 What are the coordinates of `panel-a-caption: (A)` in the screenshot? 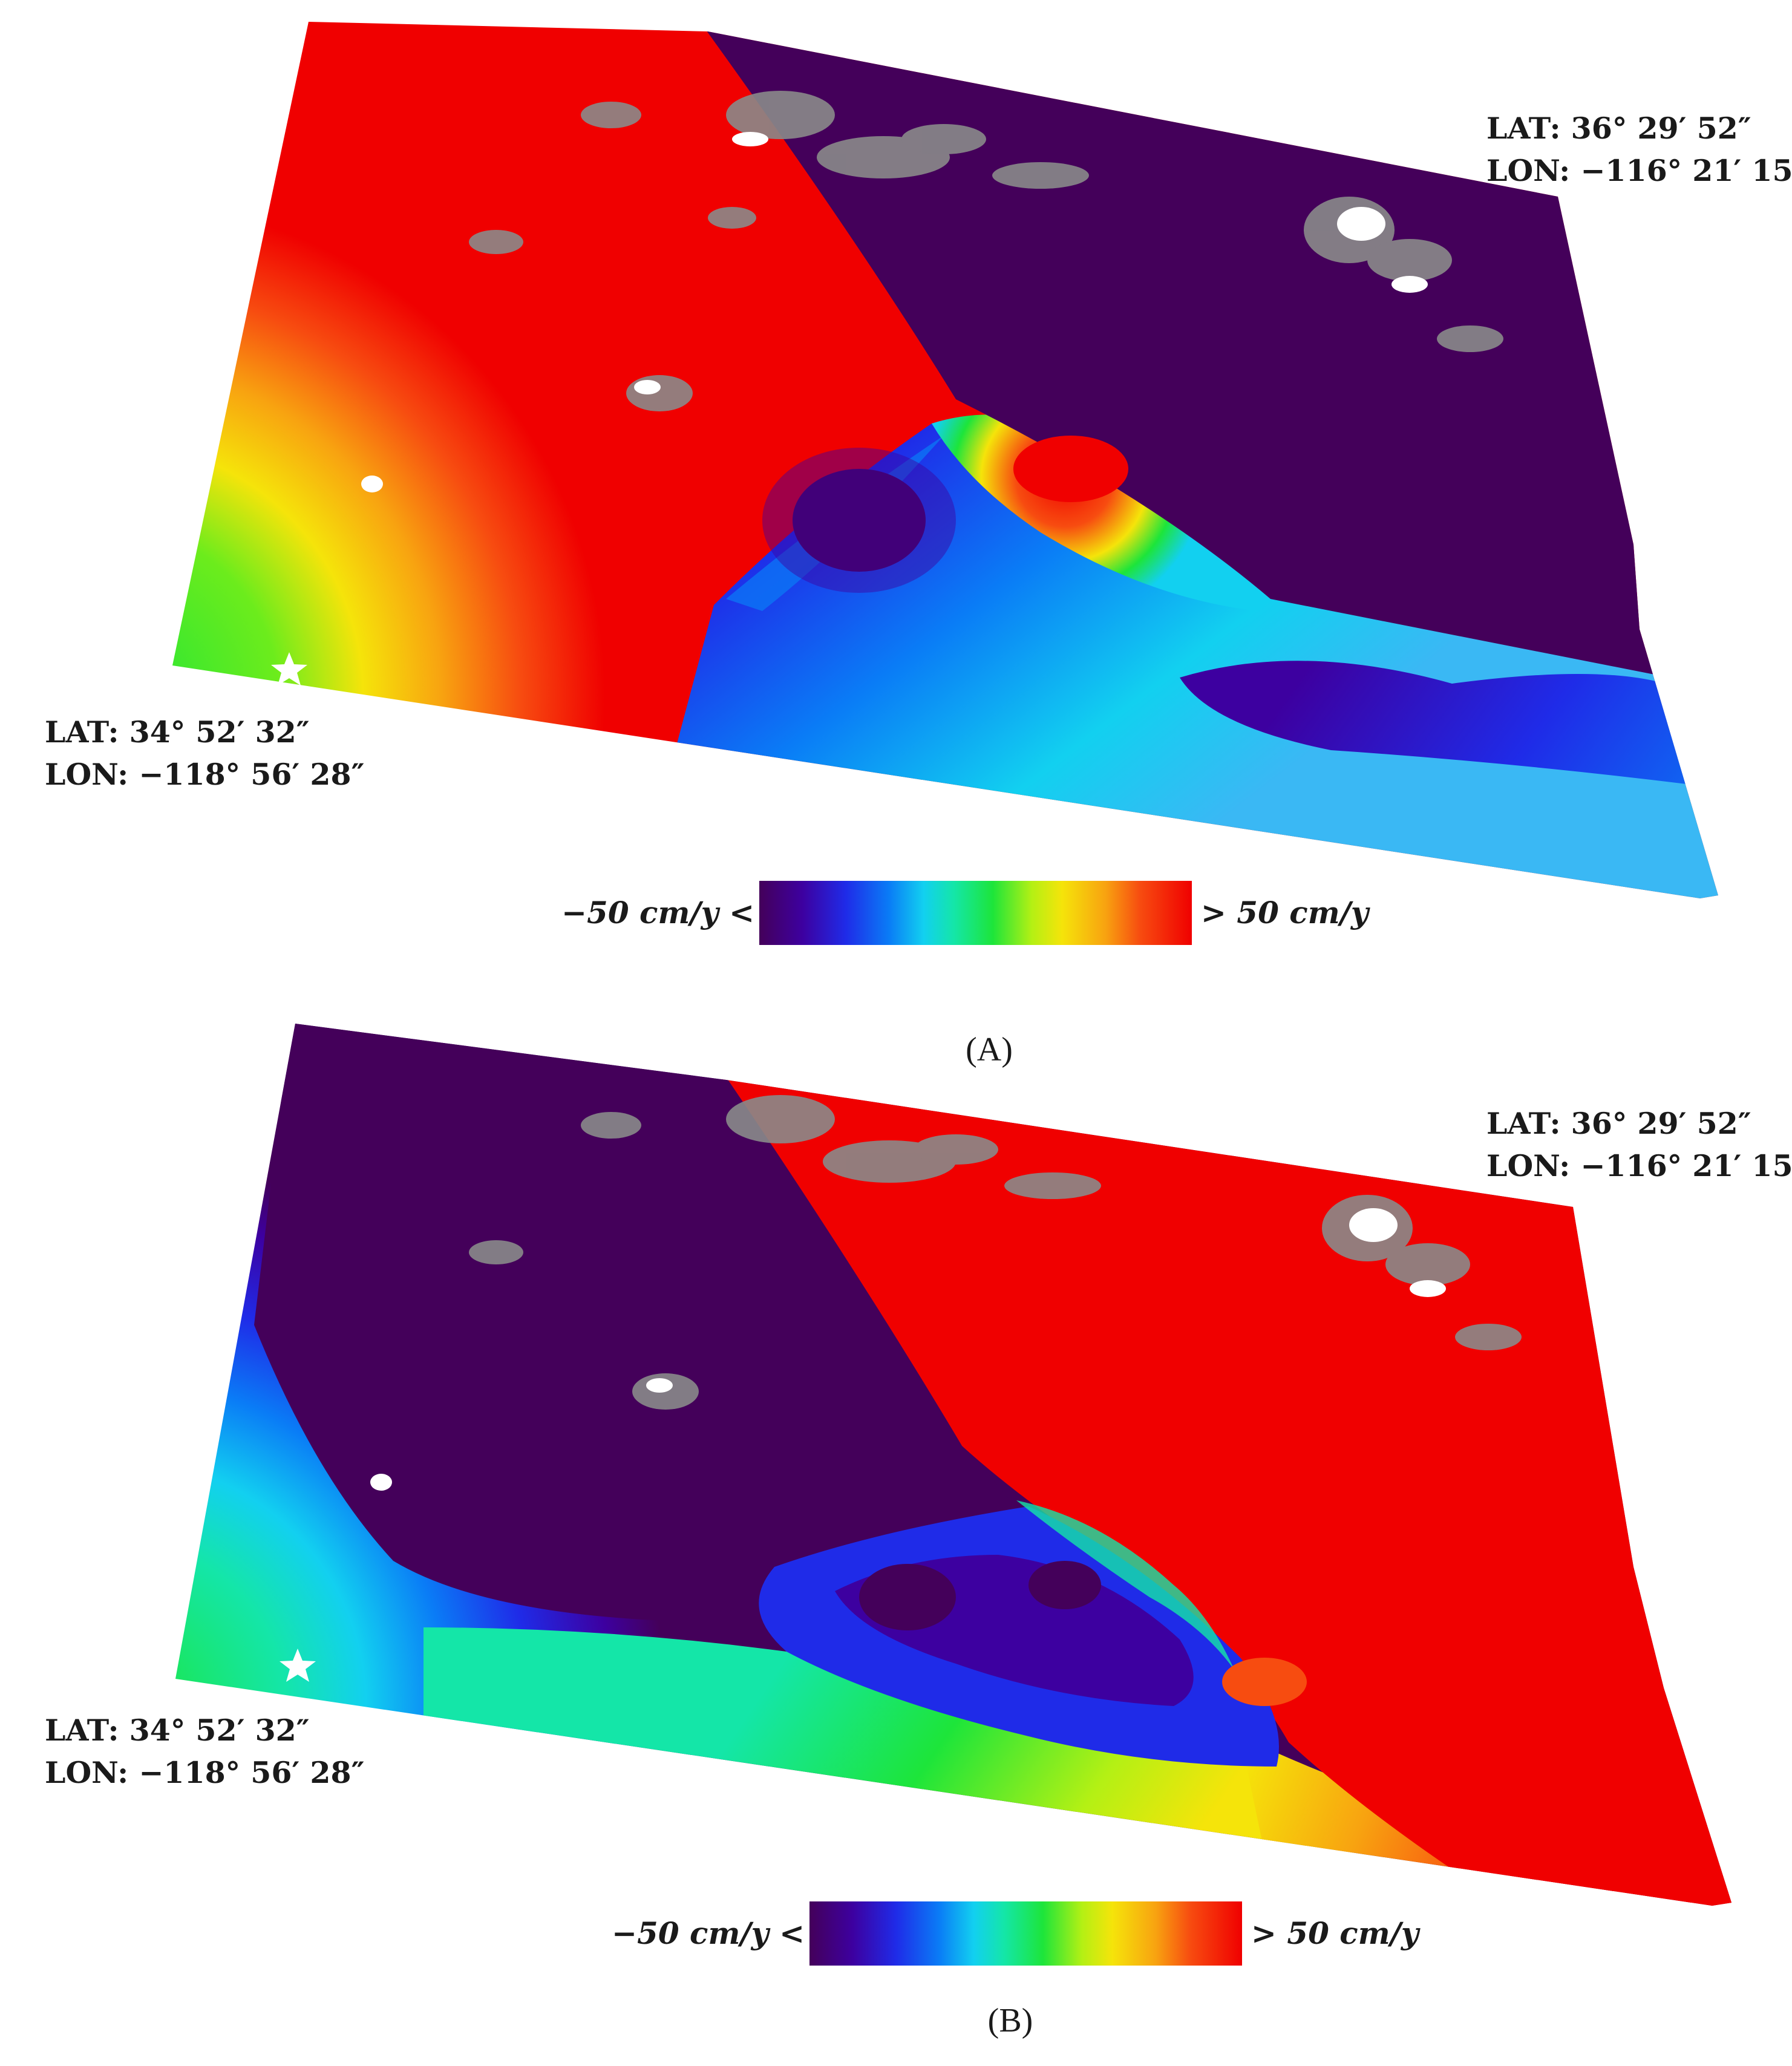 It's located at (990, 1049).